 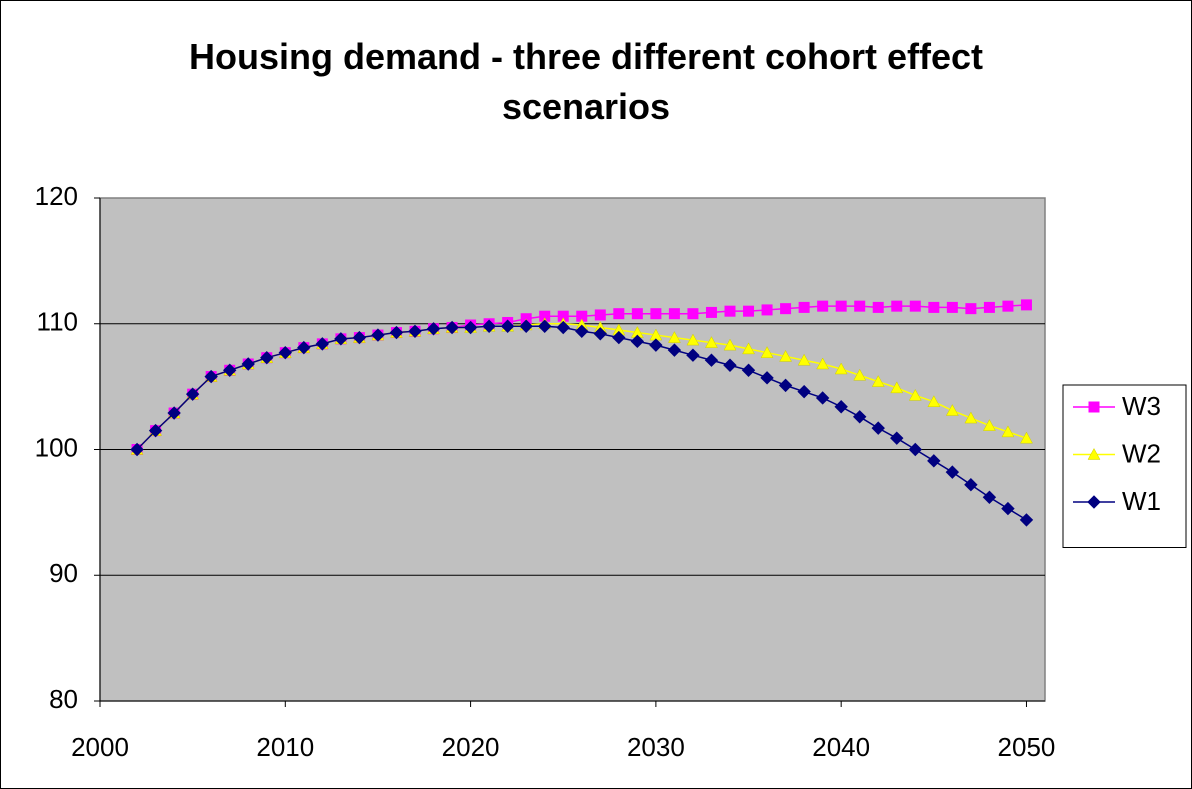 What do you see at coordinates (471, 747) in the screenshot?
I see `x-tick-label: 2020` at bounding box center [471, 747].